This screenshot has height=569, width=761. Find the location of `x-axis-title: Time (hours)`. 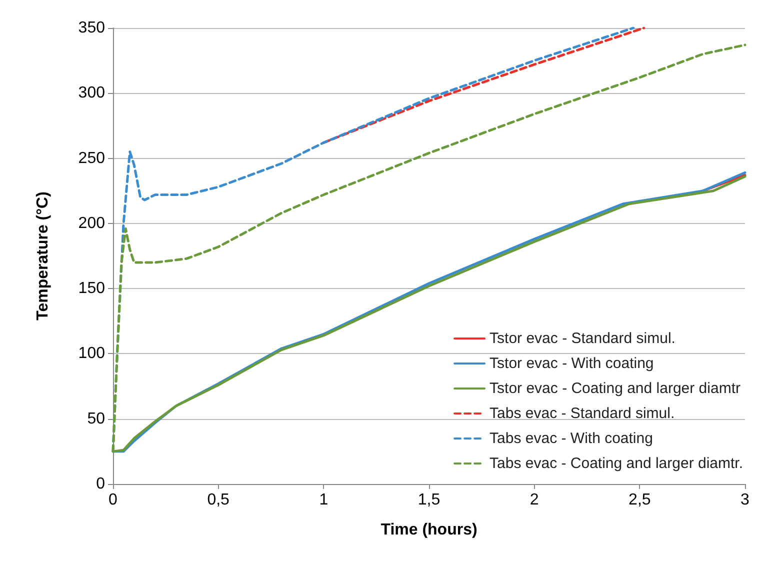

x-axis-title: Time (hours) is located at coordinates (429, 530).